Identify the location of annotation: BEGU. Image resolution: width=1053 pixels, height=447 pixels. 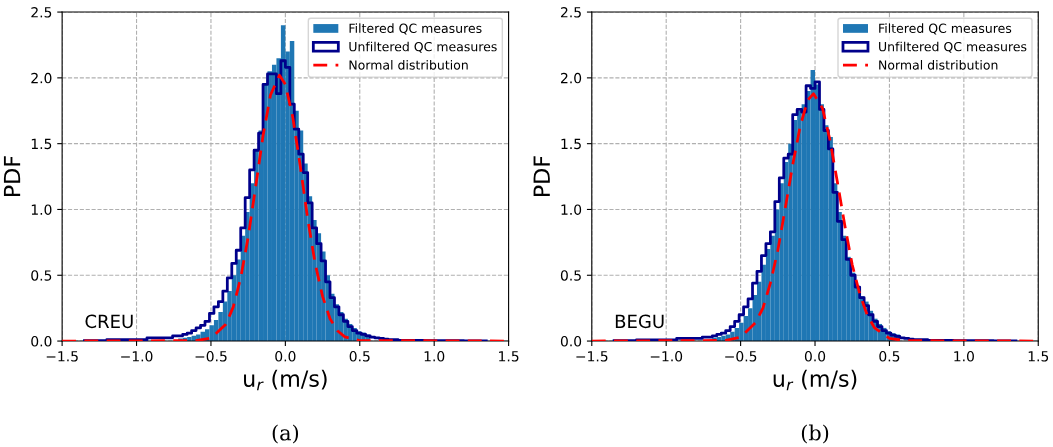
(639, 321).